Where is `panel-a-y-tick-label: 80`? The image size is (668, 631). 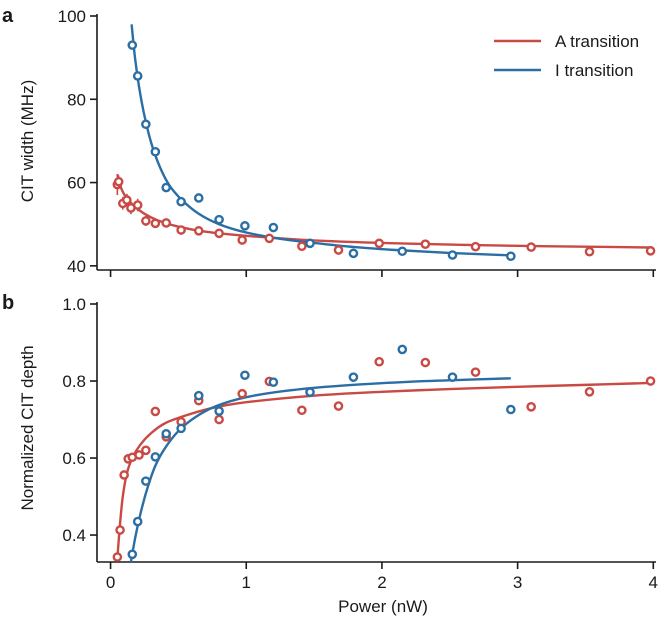
panel-a-y-tick-label: 80 is located at coordinates (76, 99).